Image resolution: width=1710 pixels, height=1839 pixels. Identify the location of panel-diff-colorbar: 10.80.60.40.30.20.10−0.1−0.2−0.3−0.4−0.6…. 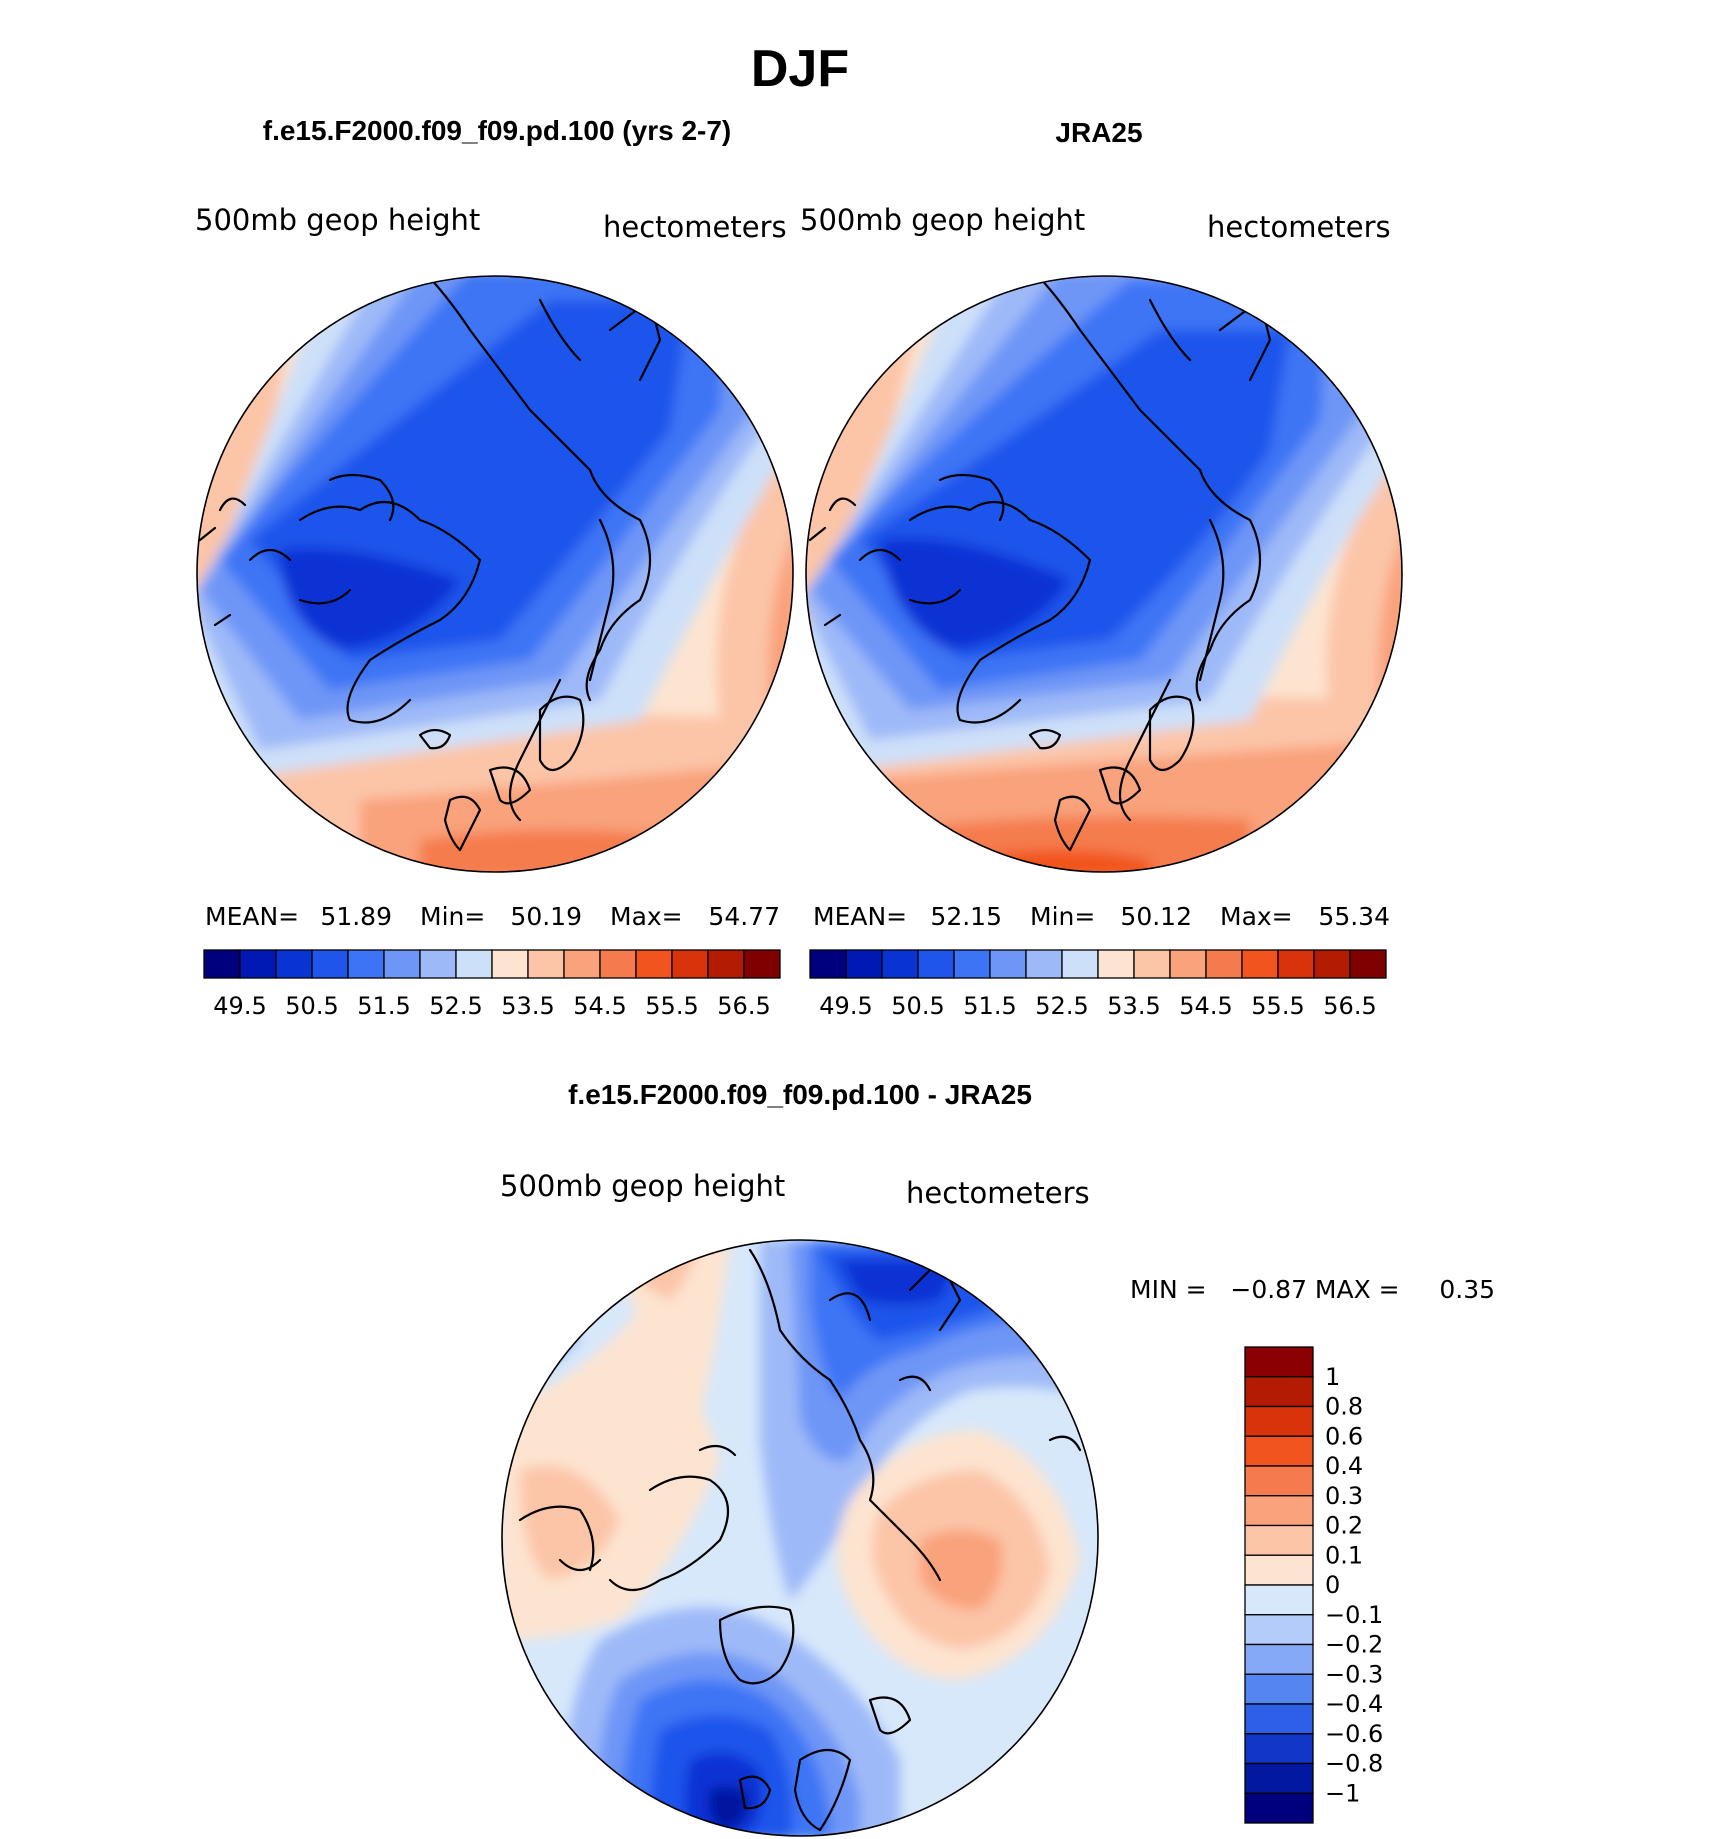
(1313, 1585).